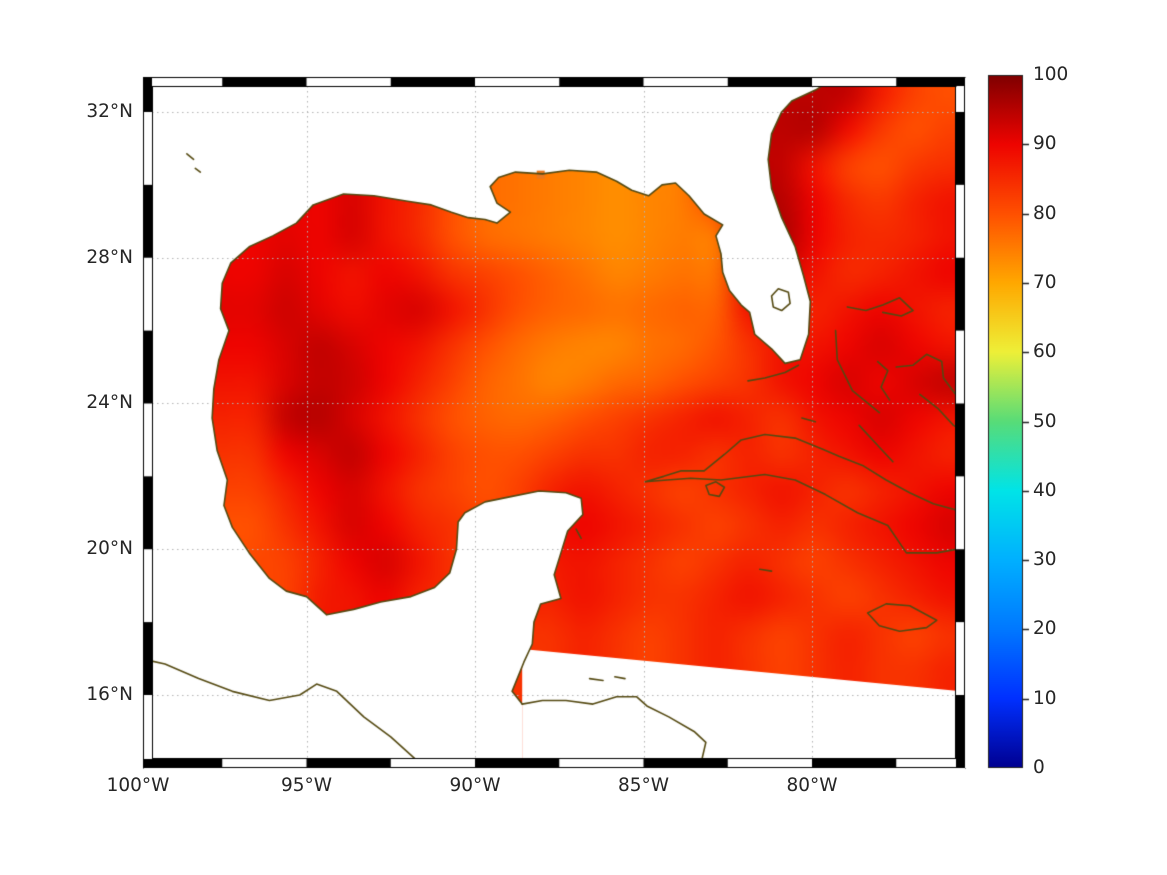 Image resolution: width=1167 pixels, height=875 pixels. Describe the element at coordinates (1045, 490) in the screenshot. I see `colorbar-label-40: 40` at that location.